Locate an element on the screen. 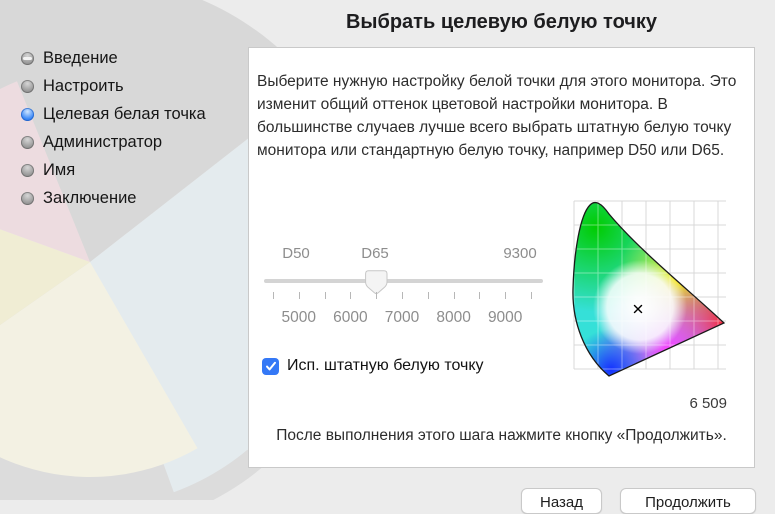  native-white-point-checkbox-row: Исп. штатную белую точку is located at coordinates (373, 366).